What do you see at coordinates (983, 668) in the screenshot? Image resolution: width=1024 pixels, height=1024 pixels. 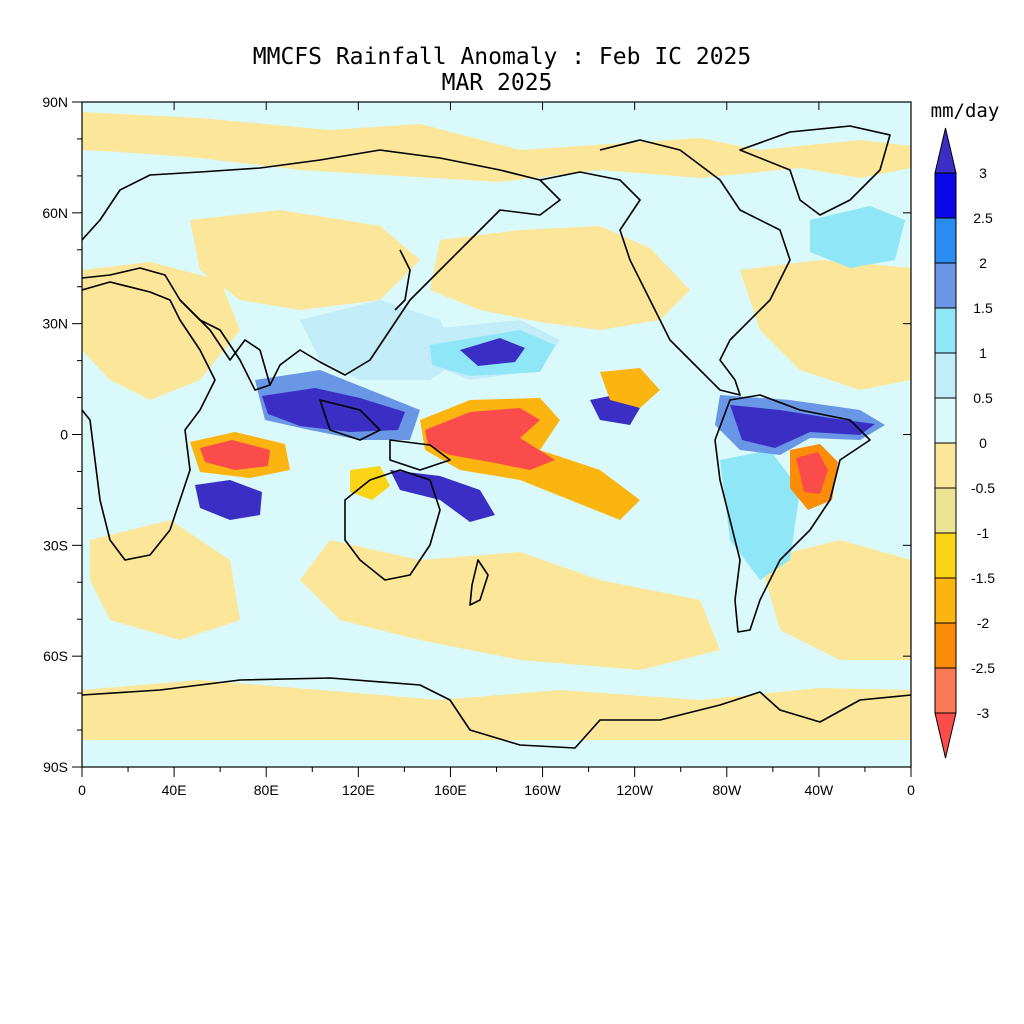 I see `colorbar-level-label: -2.5` at bounding box center [983, 668].